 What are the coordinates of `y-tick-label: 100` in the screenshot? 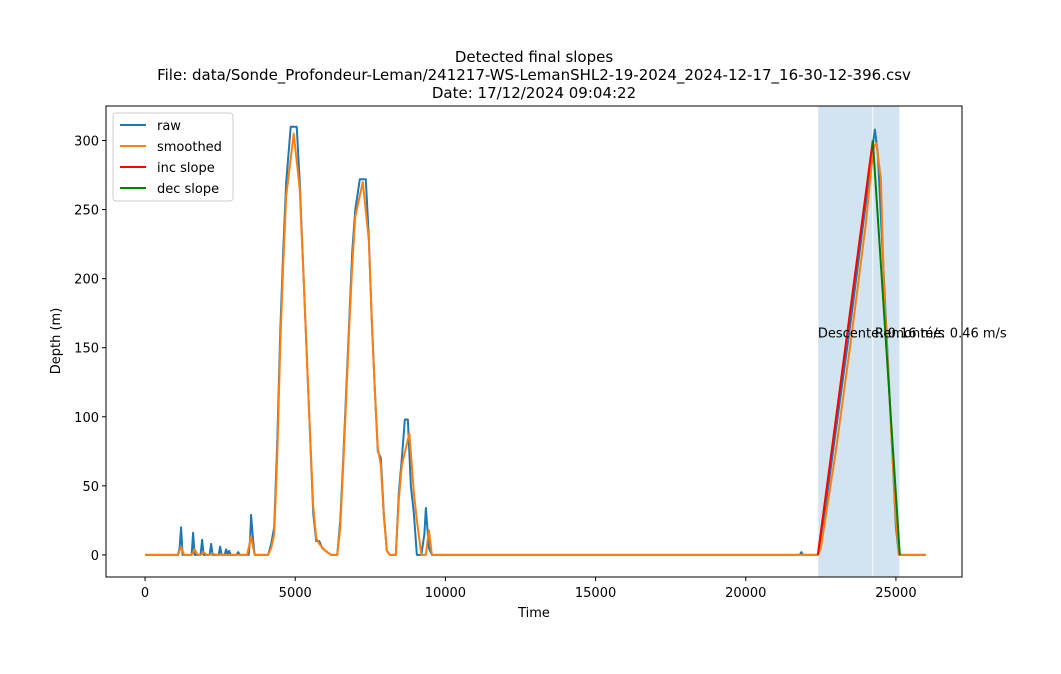 It's located at (86, 418).